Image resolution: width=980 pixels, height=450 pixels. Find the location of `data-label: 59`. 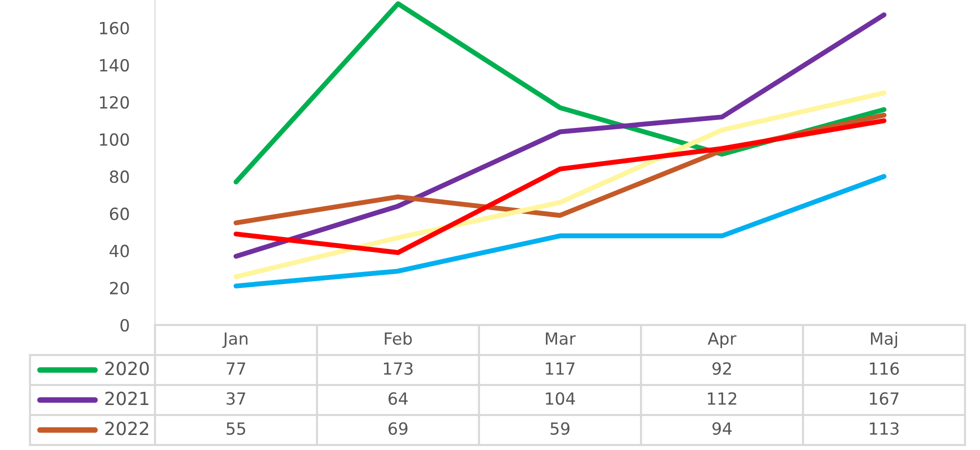

data-label: 59 is located at coordinates (560, 428).